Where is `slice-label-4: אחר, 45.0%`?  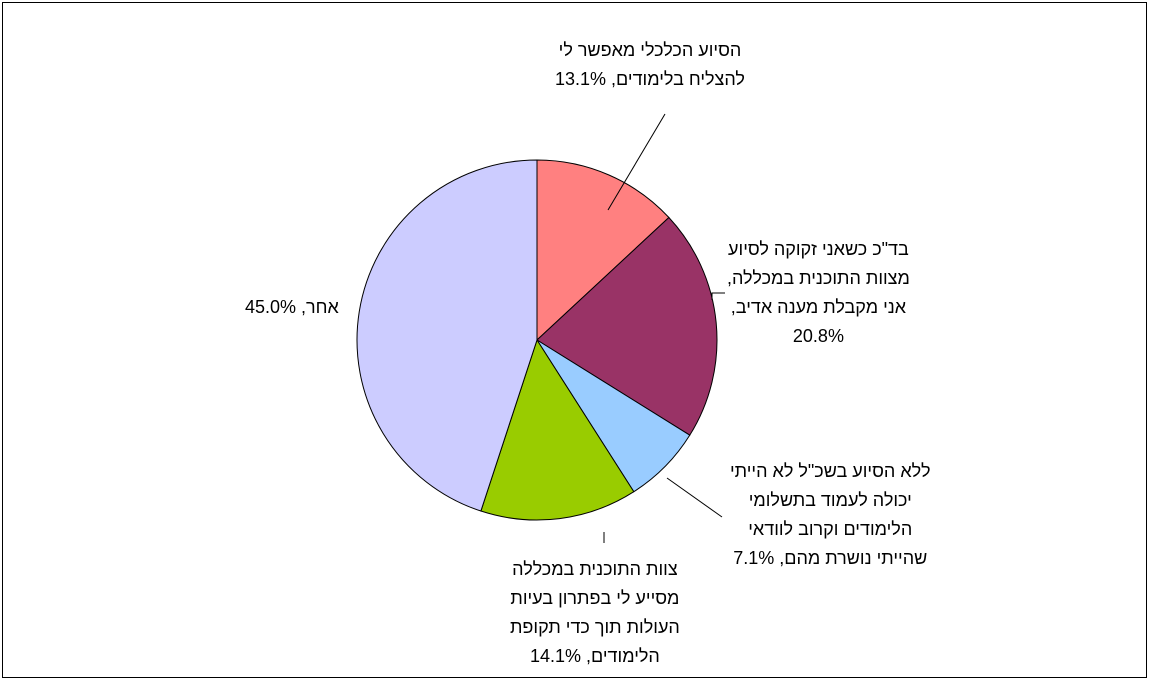 slice-label-4: אחר, 45.0% is located at coordinates (292, 307).